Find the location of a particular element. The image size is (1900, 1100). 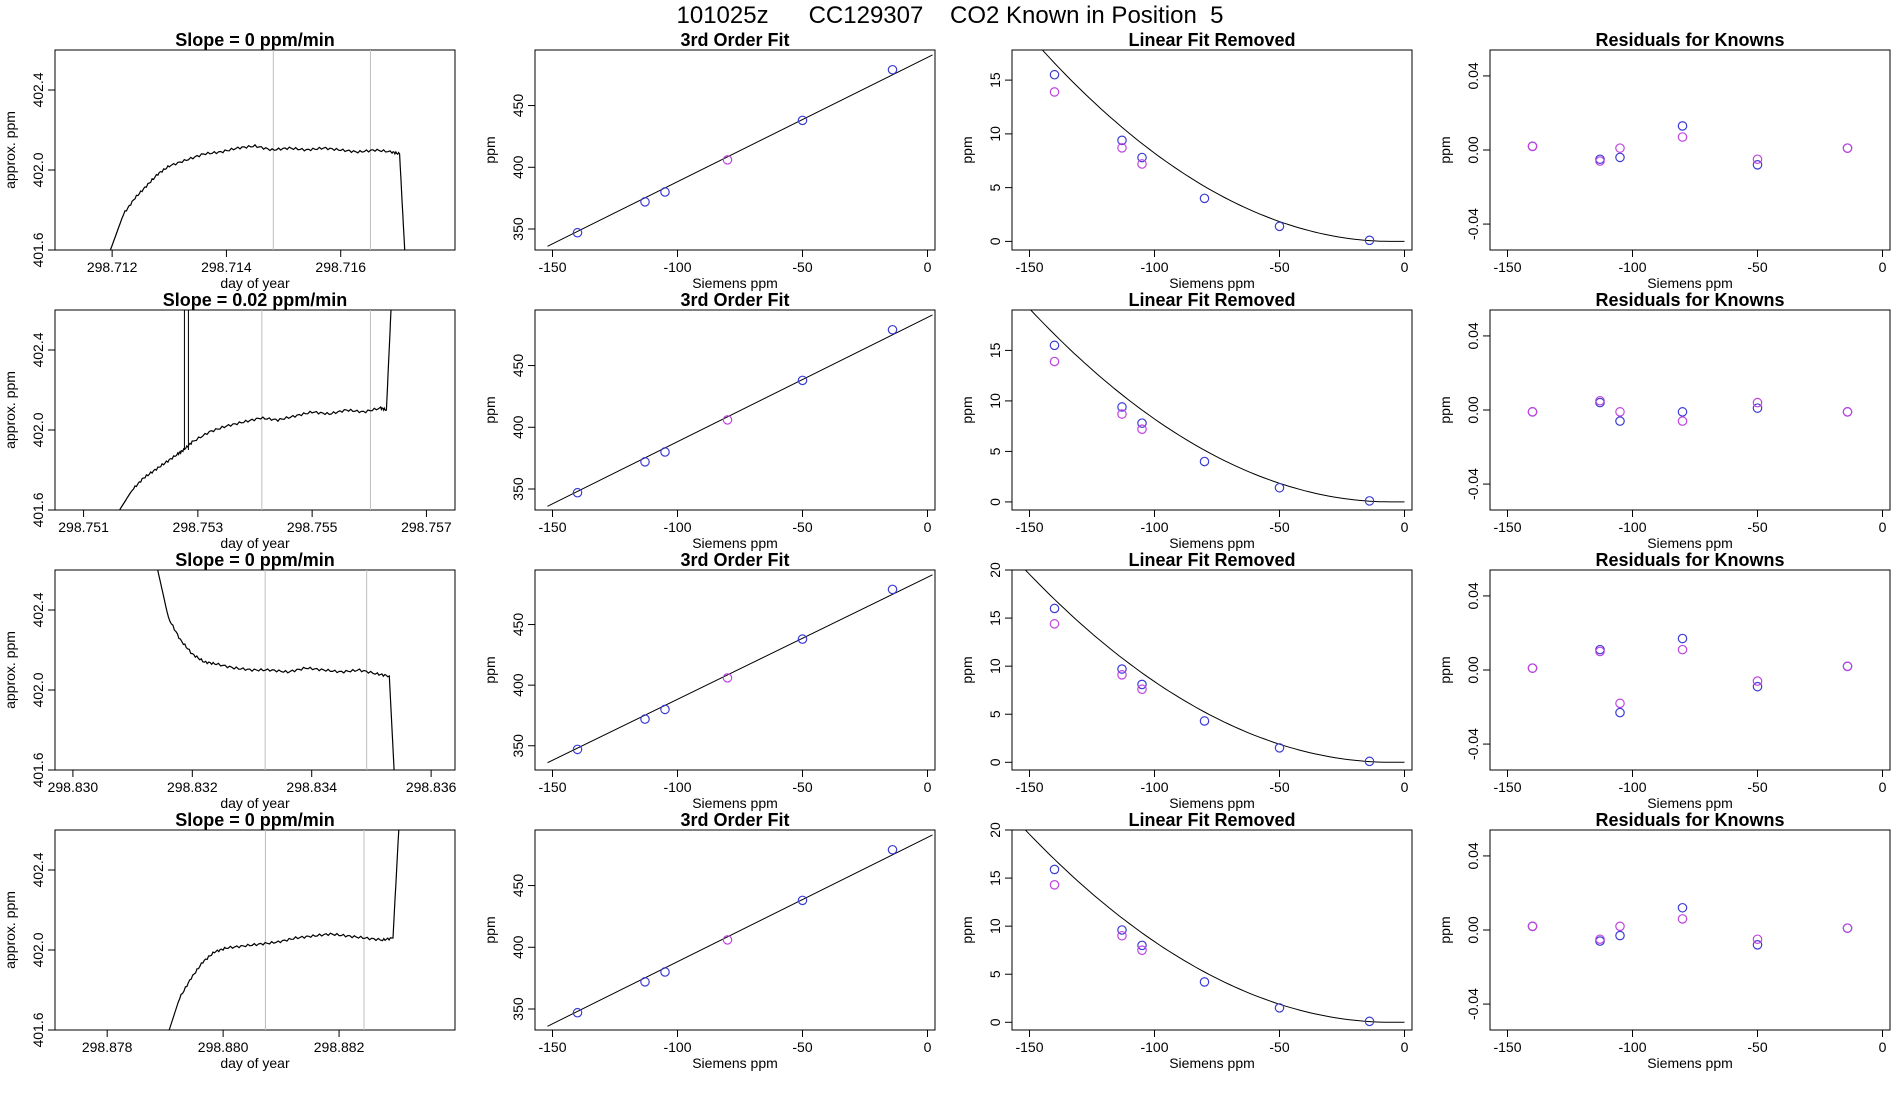

fit-curve is located at coordinates (1217, 406).